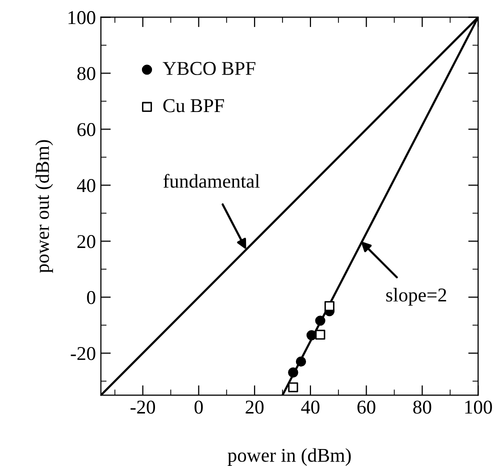 This screenshot has height=466, width=497. What do you see at coordinates (366, 407) in the screenshot?
I see `x-tick-label: 60` at bounding box center [366, 407].